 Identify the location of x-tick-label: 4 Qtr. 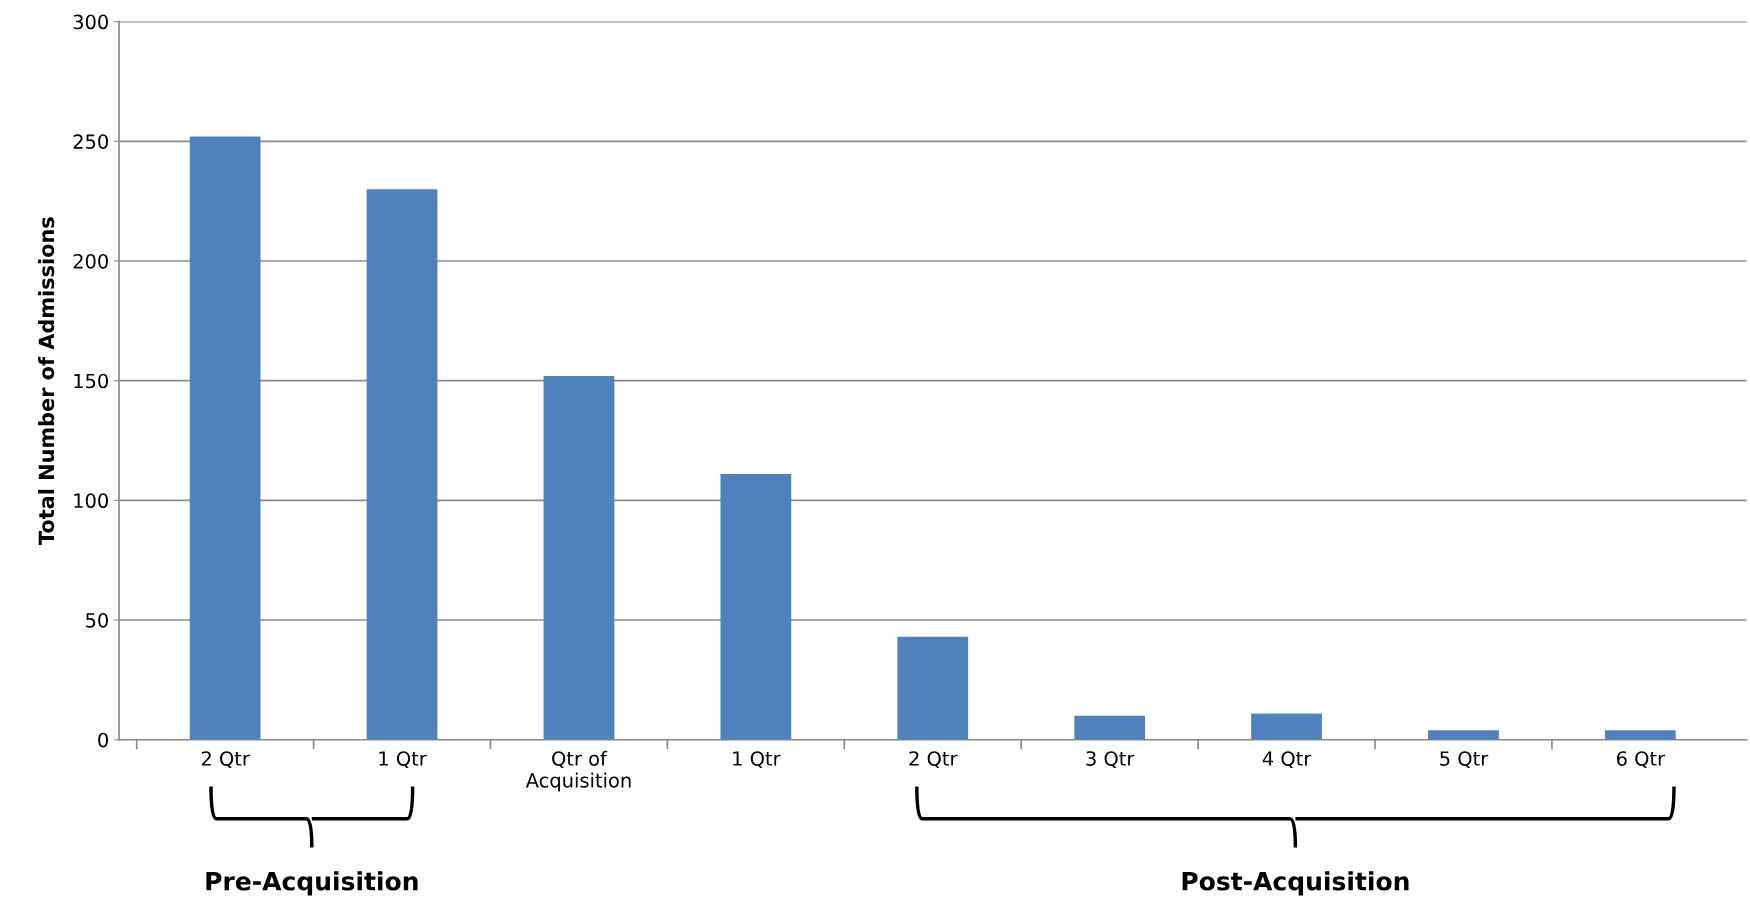
(1287, 760).